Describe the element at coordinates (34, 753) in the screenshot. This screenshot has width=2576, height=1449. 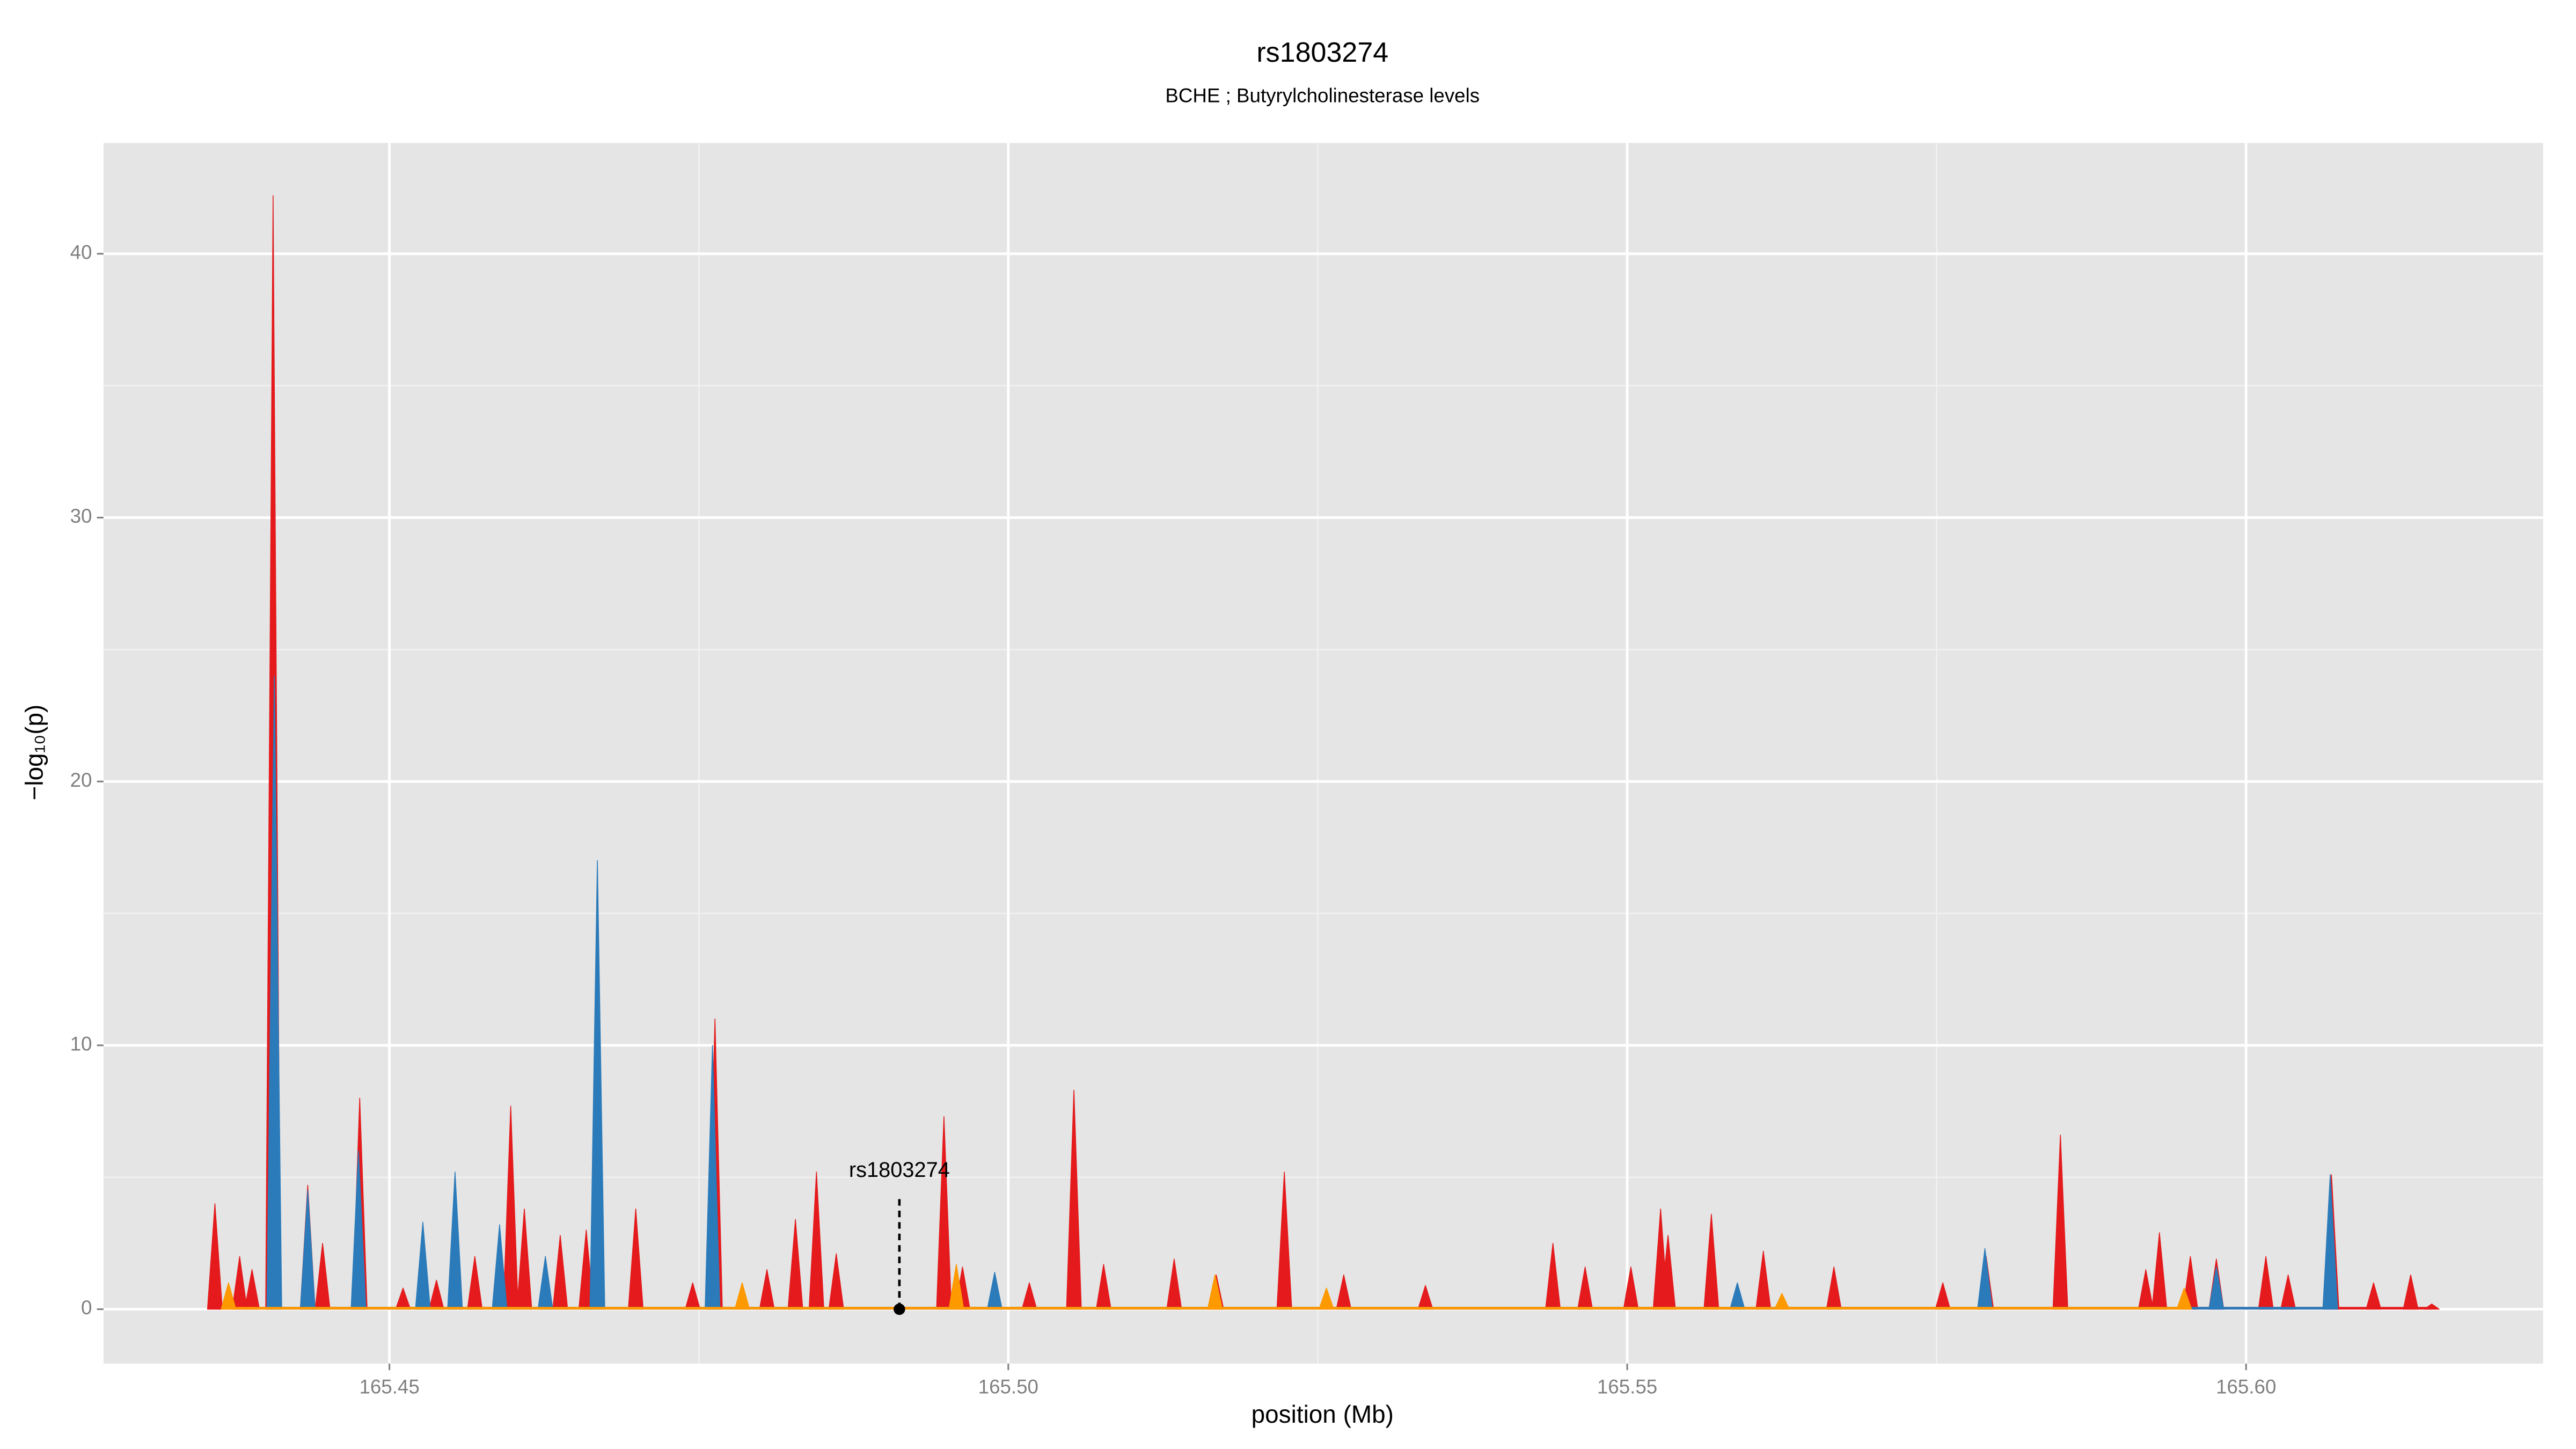
I see `y-axis-label: −log₁₀(p)` at that location.